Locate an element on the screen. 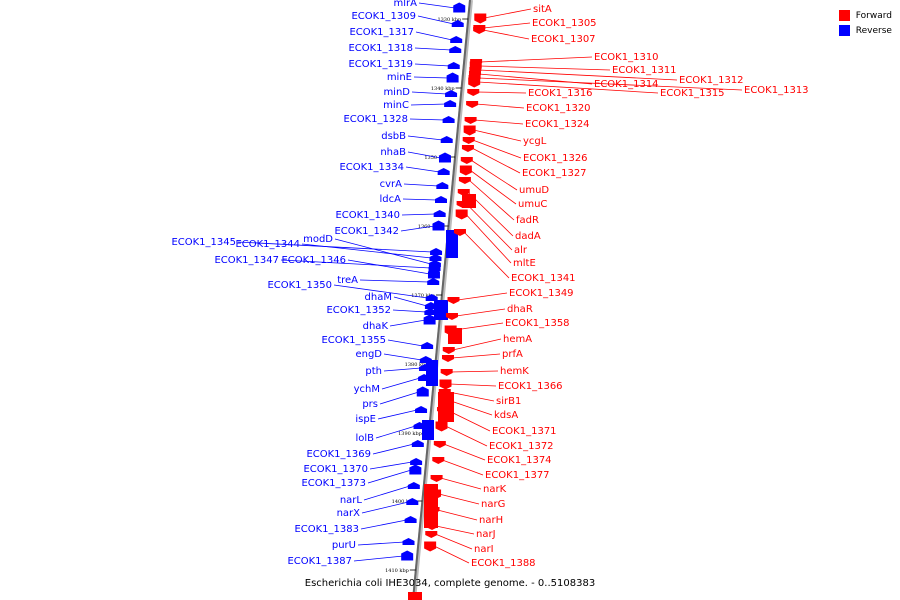 The height and width of the screenshot is (600, 900). reverse-gene-label: ECOK1_1387 is located at coordinates (319, 561).